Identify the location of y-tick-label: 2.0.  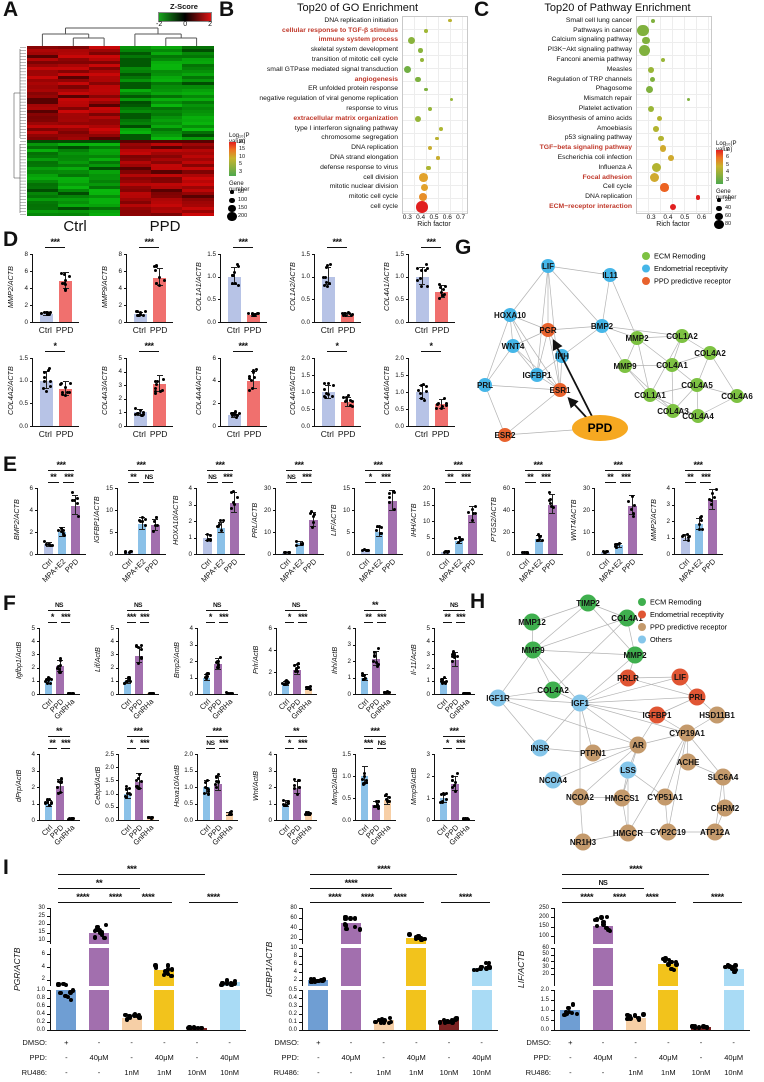
(399, 358).